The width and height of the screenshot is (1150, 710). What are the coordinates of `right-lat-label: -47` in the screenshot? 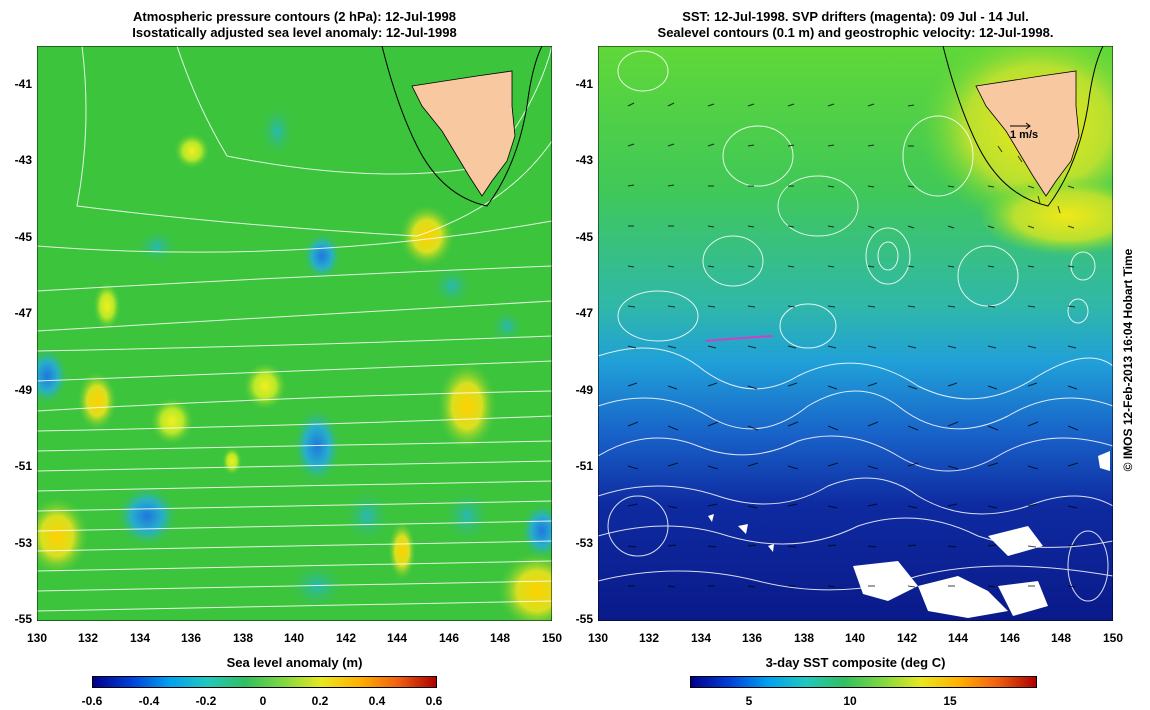 It's located at (584, 313).